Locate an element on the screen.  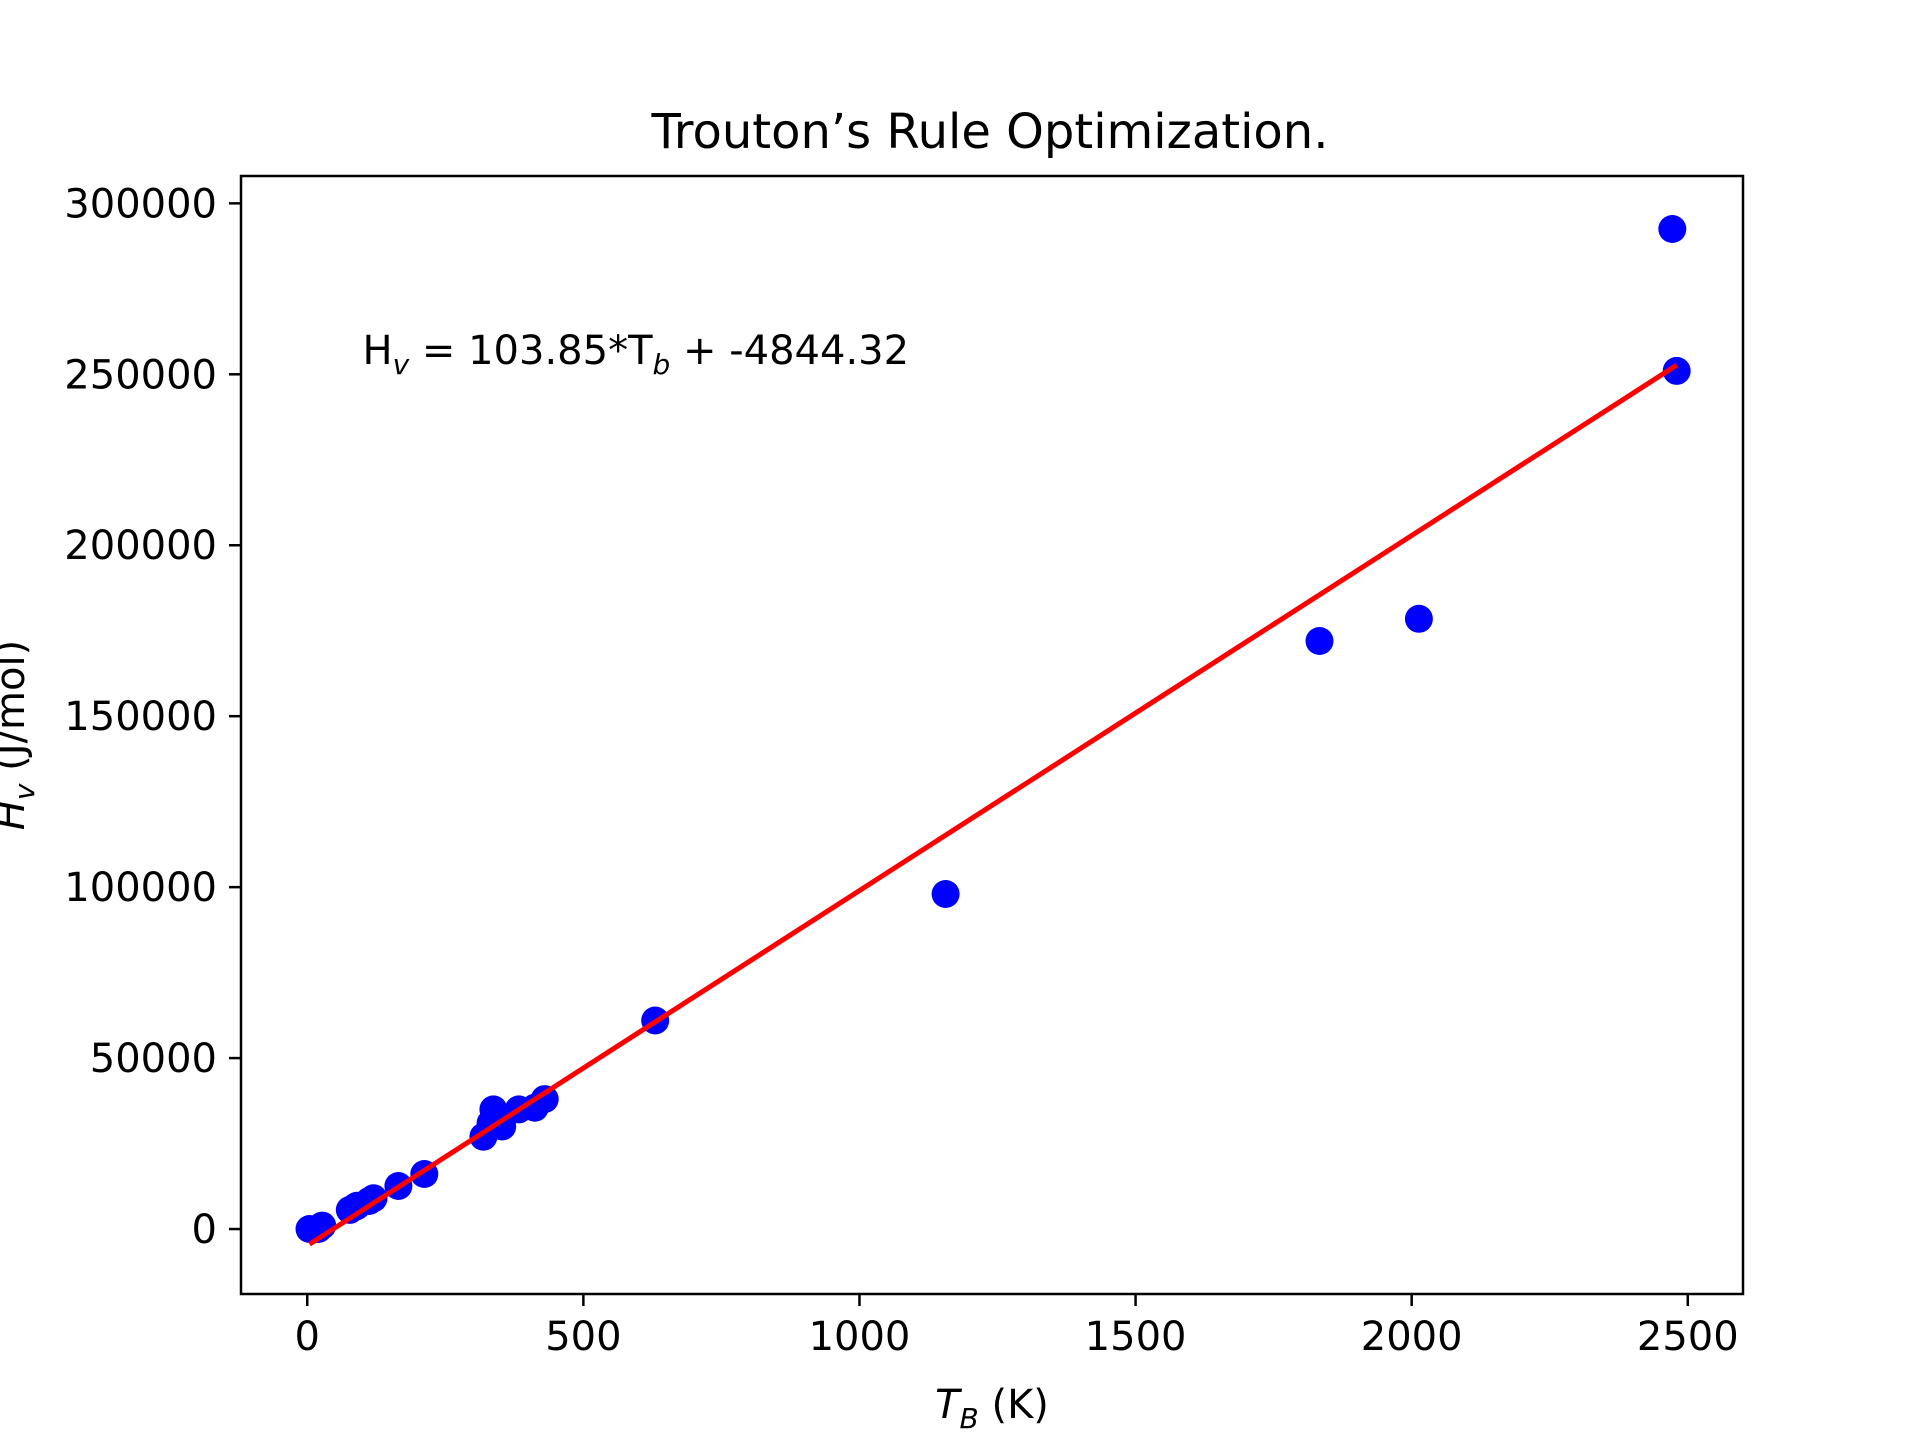
annotation-subscript: b is located at coordinates (662, 364).